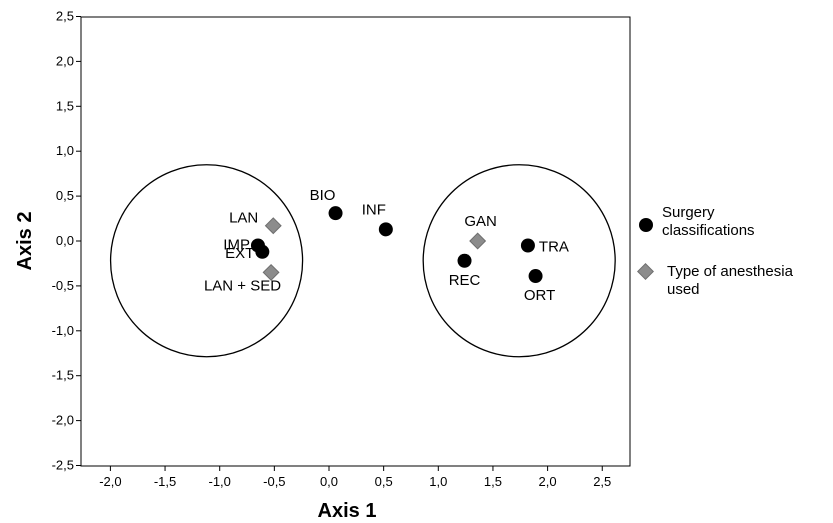  I want to click on point-label-gan: GAN, so click(480, 221).